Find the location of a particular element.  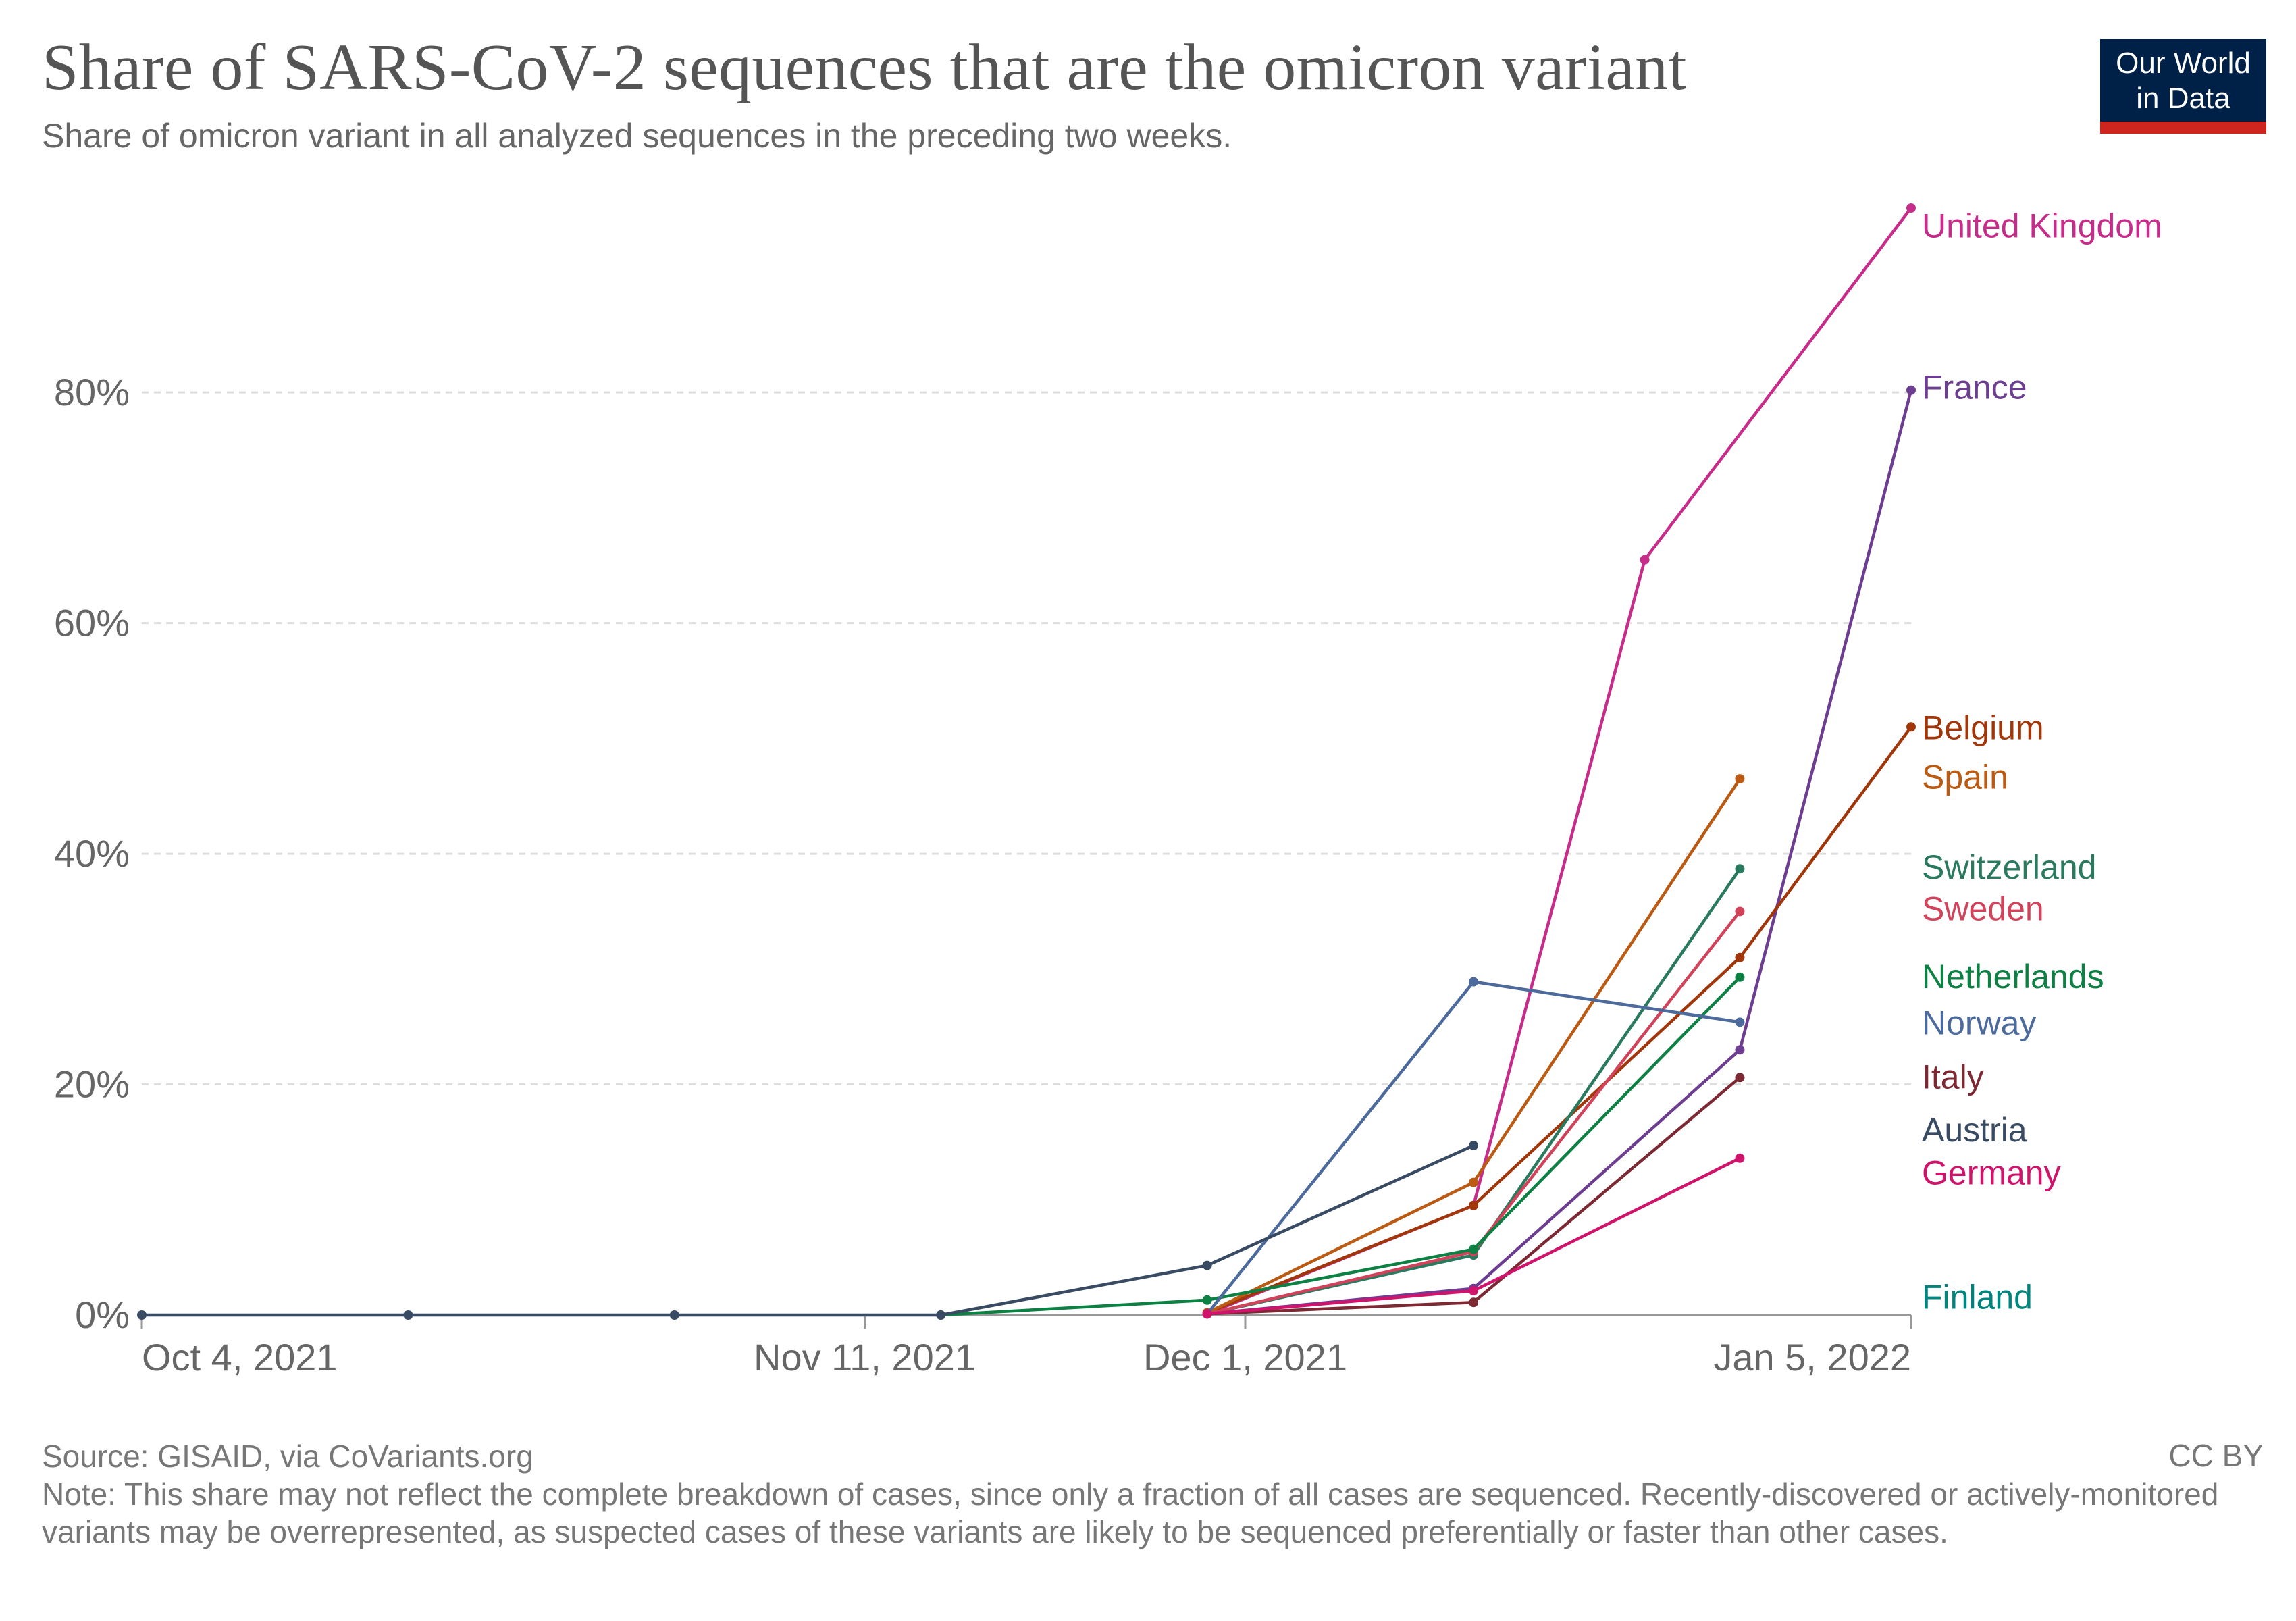

x-tick-label-2: Dec 1, 2021 is located at coordinates (1245, 1357).